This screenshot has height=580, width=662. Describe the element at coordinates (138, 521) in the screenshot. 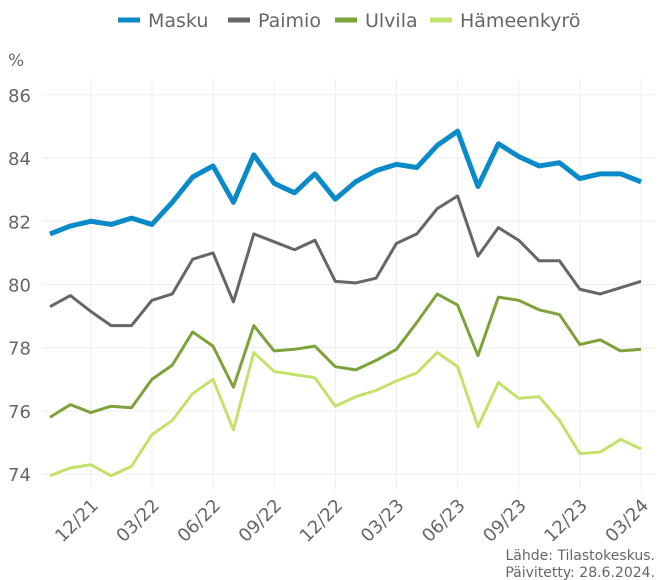

I see `x-tick-label: 03/22` at that location.